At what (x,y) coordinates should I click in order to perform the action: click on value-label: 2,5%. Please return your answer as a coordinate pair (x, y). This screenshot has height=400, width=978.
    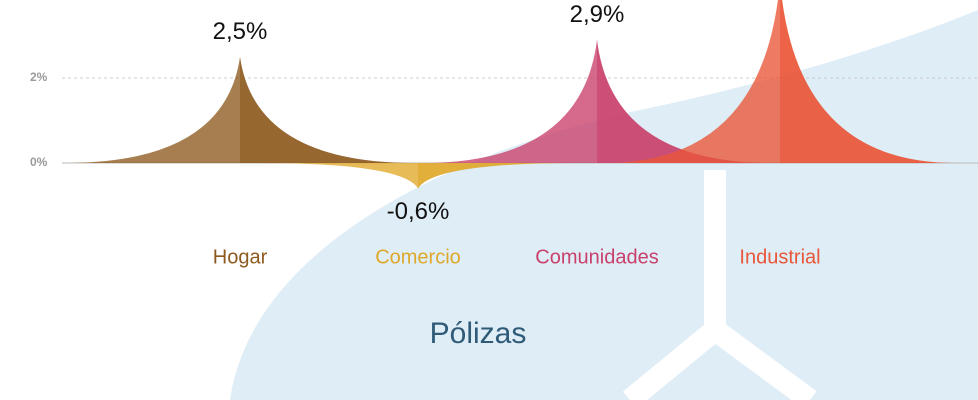
    Looking at the image, I should click on (240, 31).